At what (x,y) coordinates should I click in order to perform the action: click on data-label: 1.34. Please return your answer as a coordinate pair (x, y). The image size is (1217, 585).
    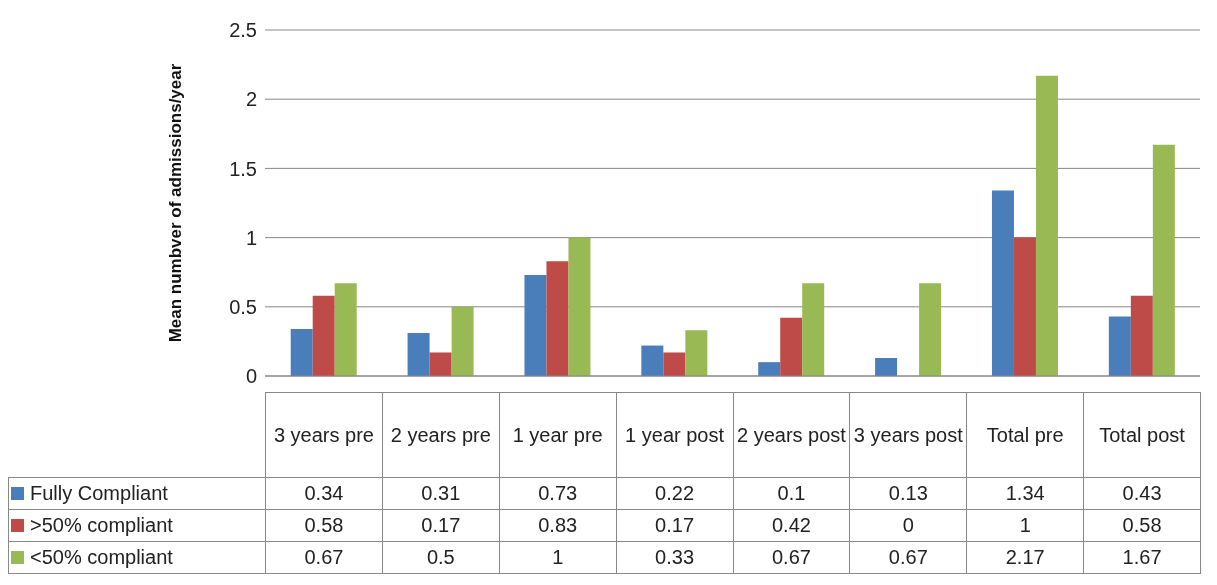
    Looking at the image, I should click on (1025, 493).